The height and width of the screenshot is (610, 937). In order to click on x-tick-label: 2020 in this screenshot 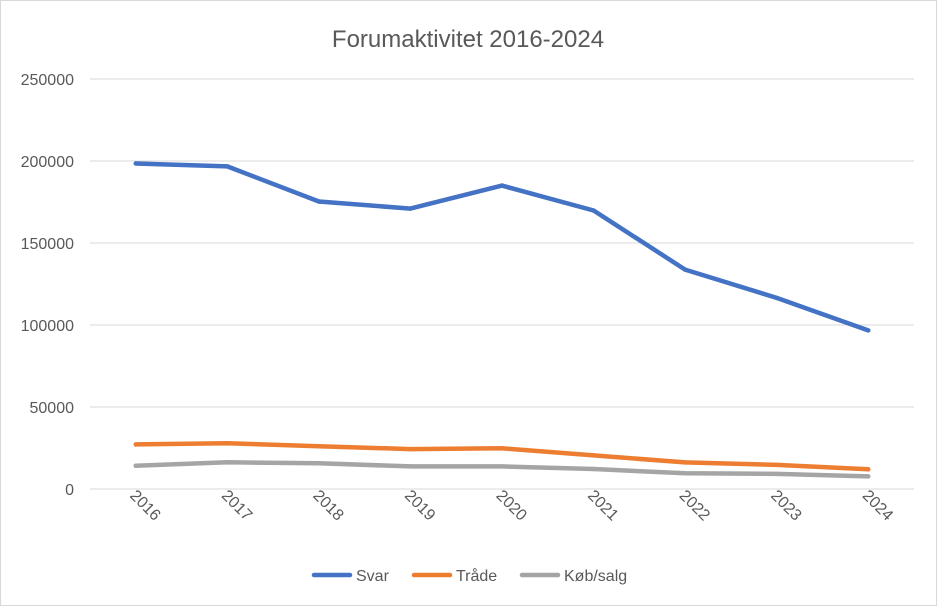, I will do `click(511, 505)`.